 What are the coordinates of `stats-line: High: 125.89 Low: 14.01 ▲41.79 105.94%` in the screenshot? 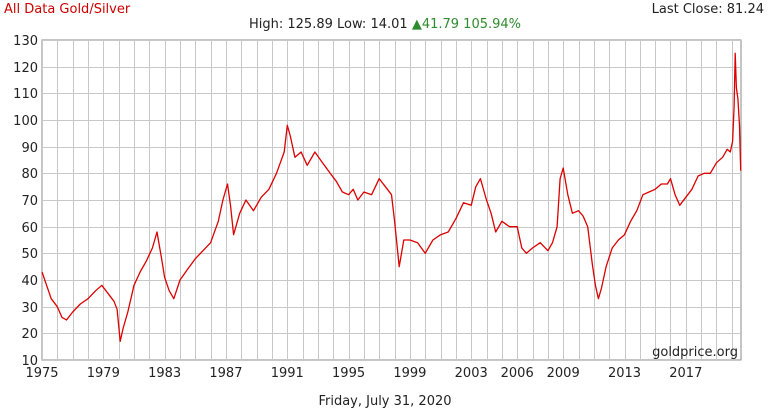 It's located at (385, 24).